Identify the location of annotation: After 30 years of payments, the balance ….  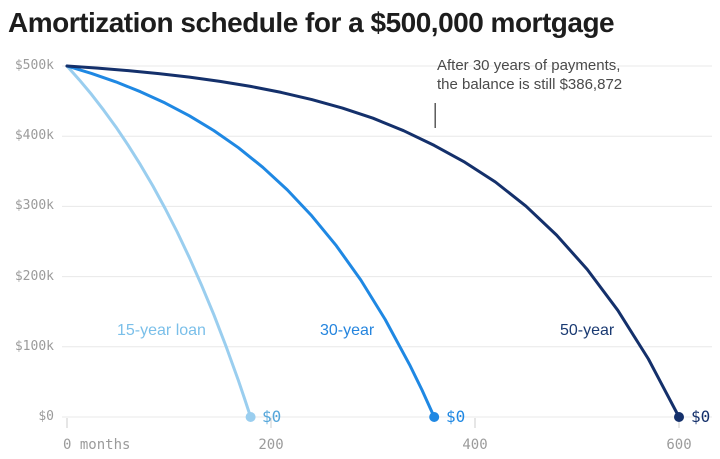
(529, 75).